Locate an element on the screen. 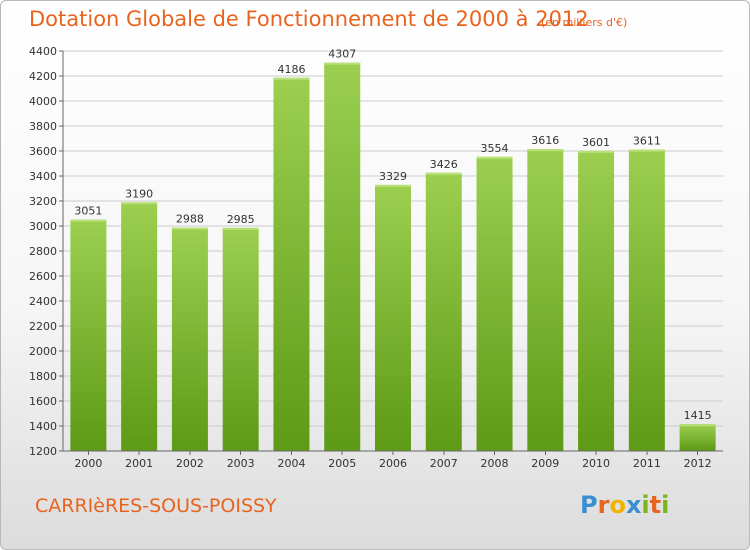  proxiti-logo: Proxiti is located at coordinates (624, 505).